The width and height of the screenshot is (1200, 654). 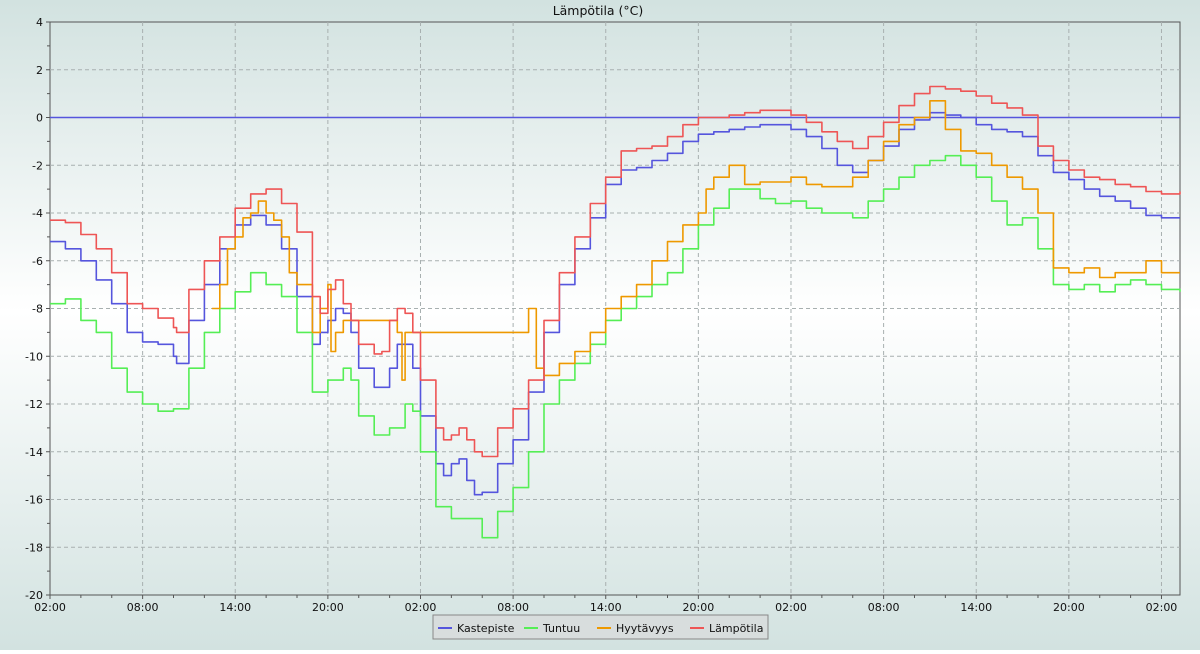 I want to click on y-tick-label: -10, so click(x=34, y=356).